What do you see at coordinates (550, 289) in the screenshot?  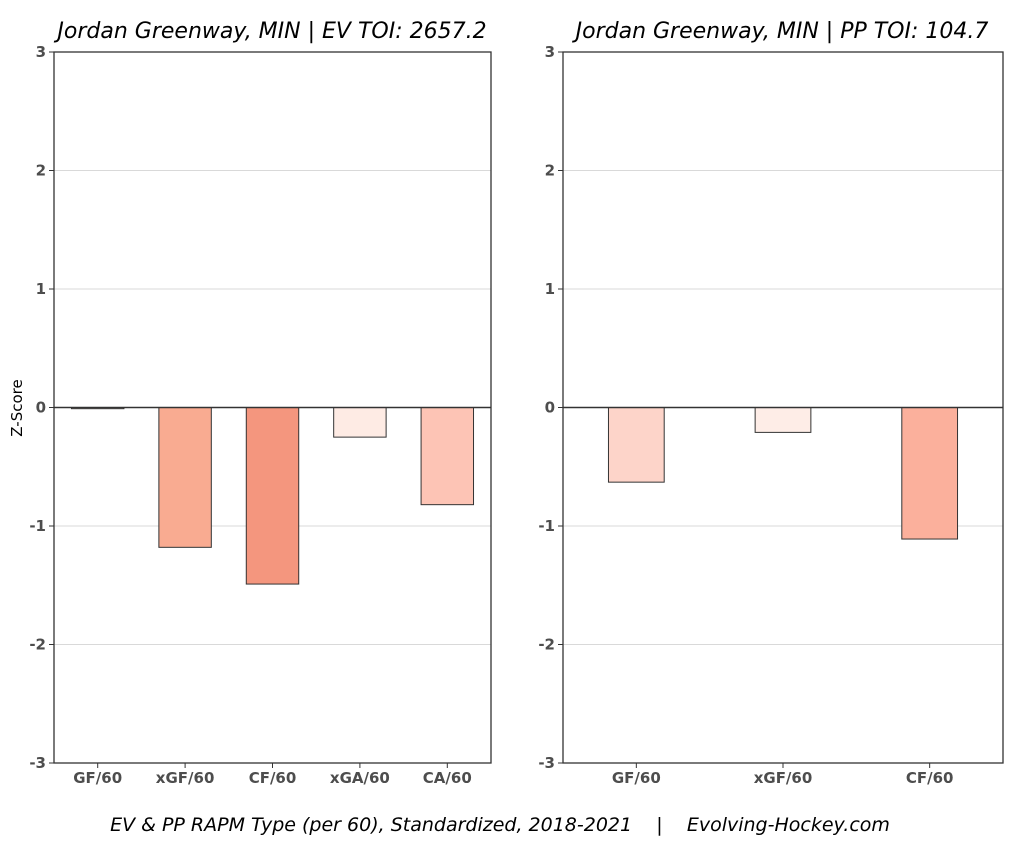 I see `pp-y-tick-label: 1` at bounding box center [550, 289].